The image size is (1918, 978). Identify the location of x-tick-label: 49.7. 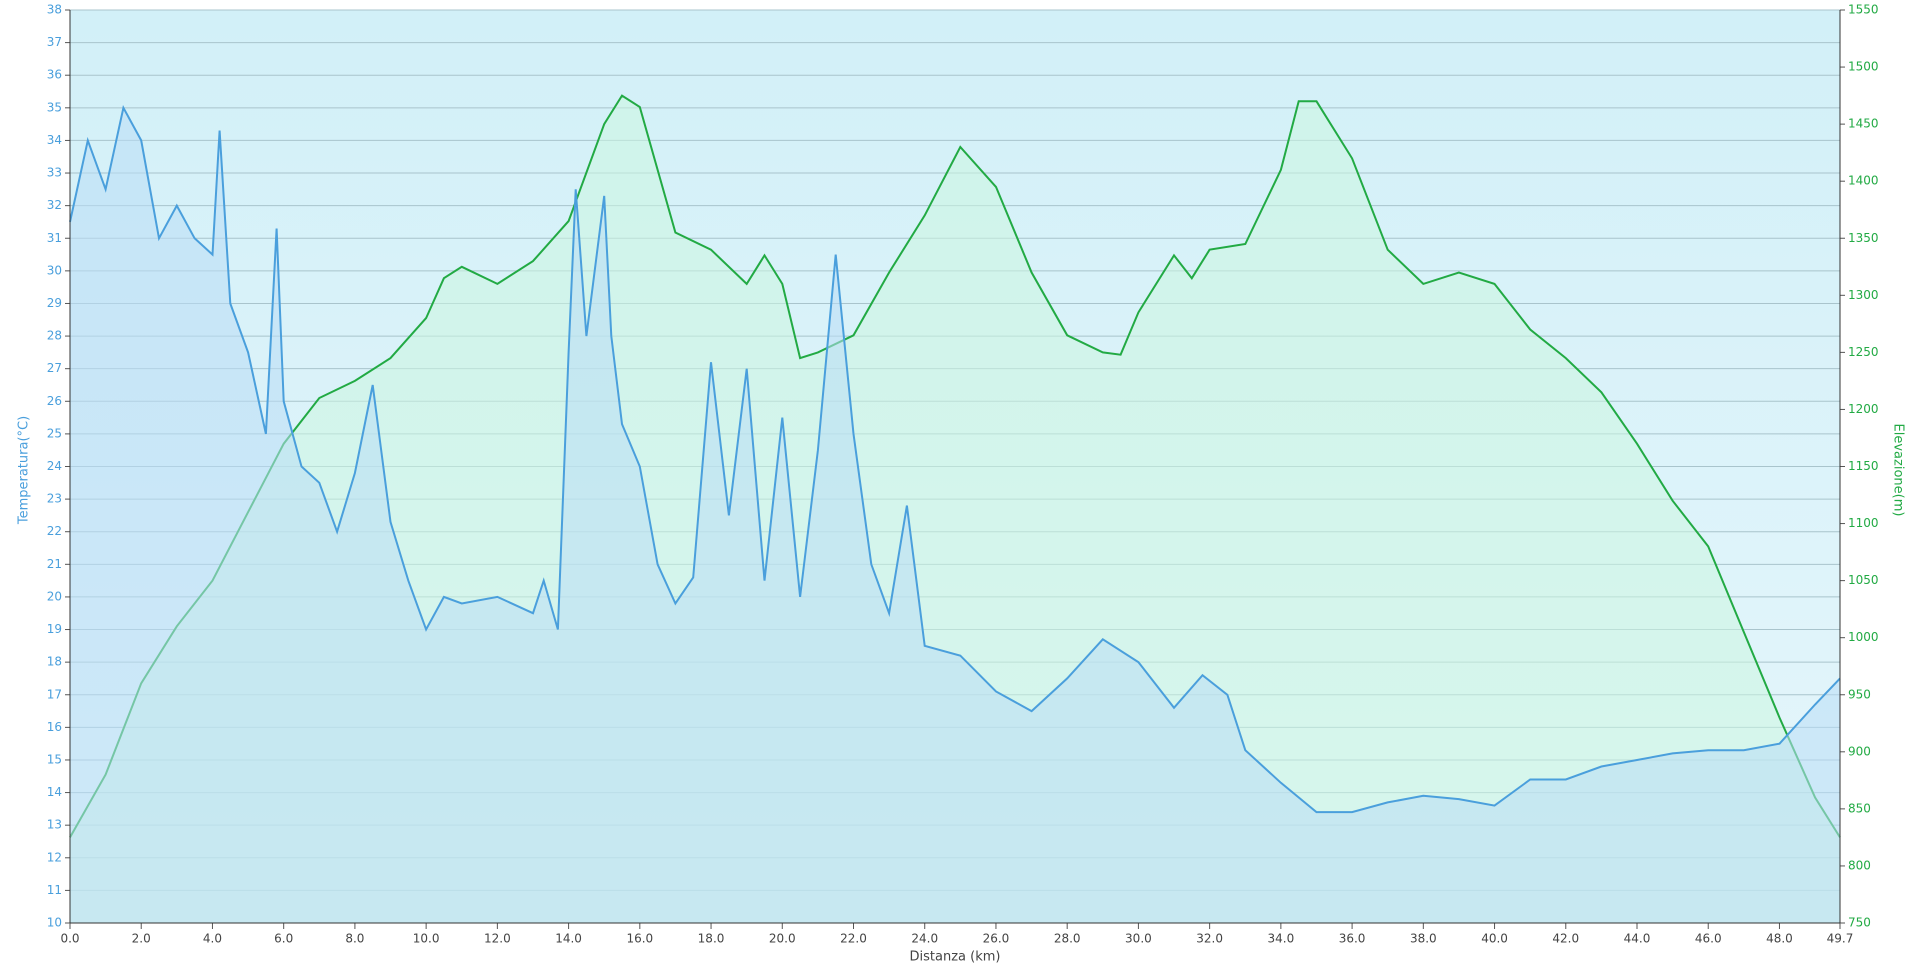
(1840, 939).